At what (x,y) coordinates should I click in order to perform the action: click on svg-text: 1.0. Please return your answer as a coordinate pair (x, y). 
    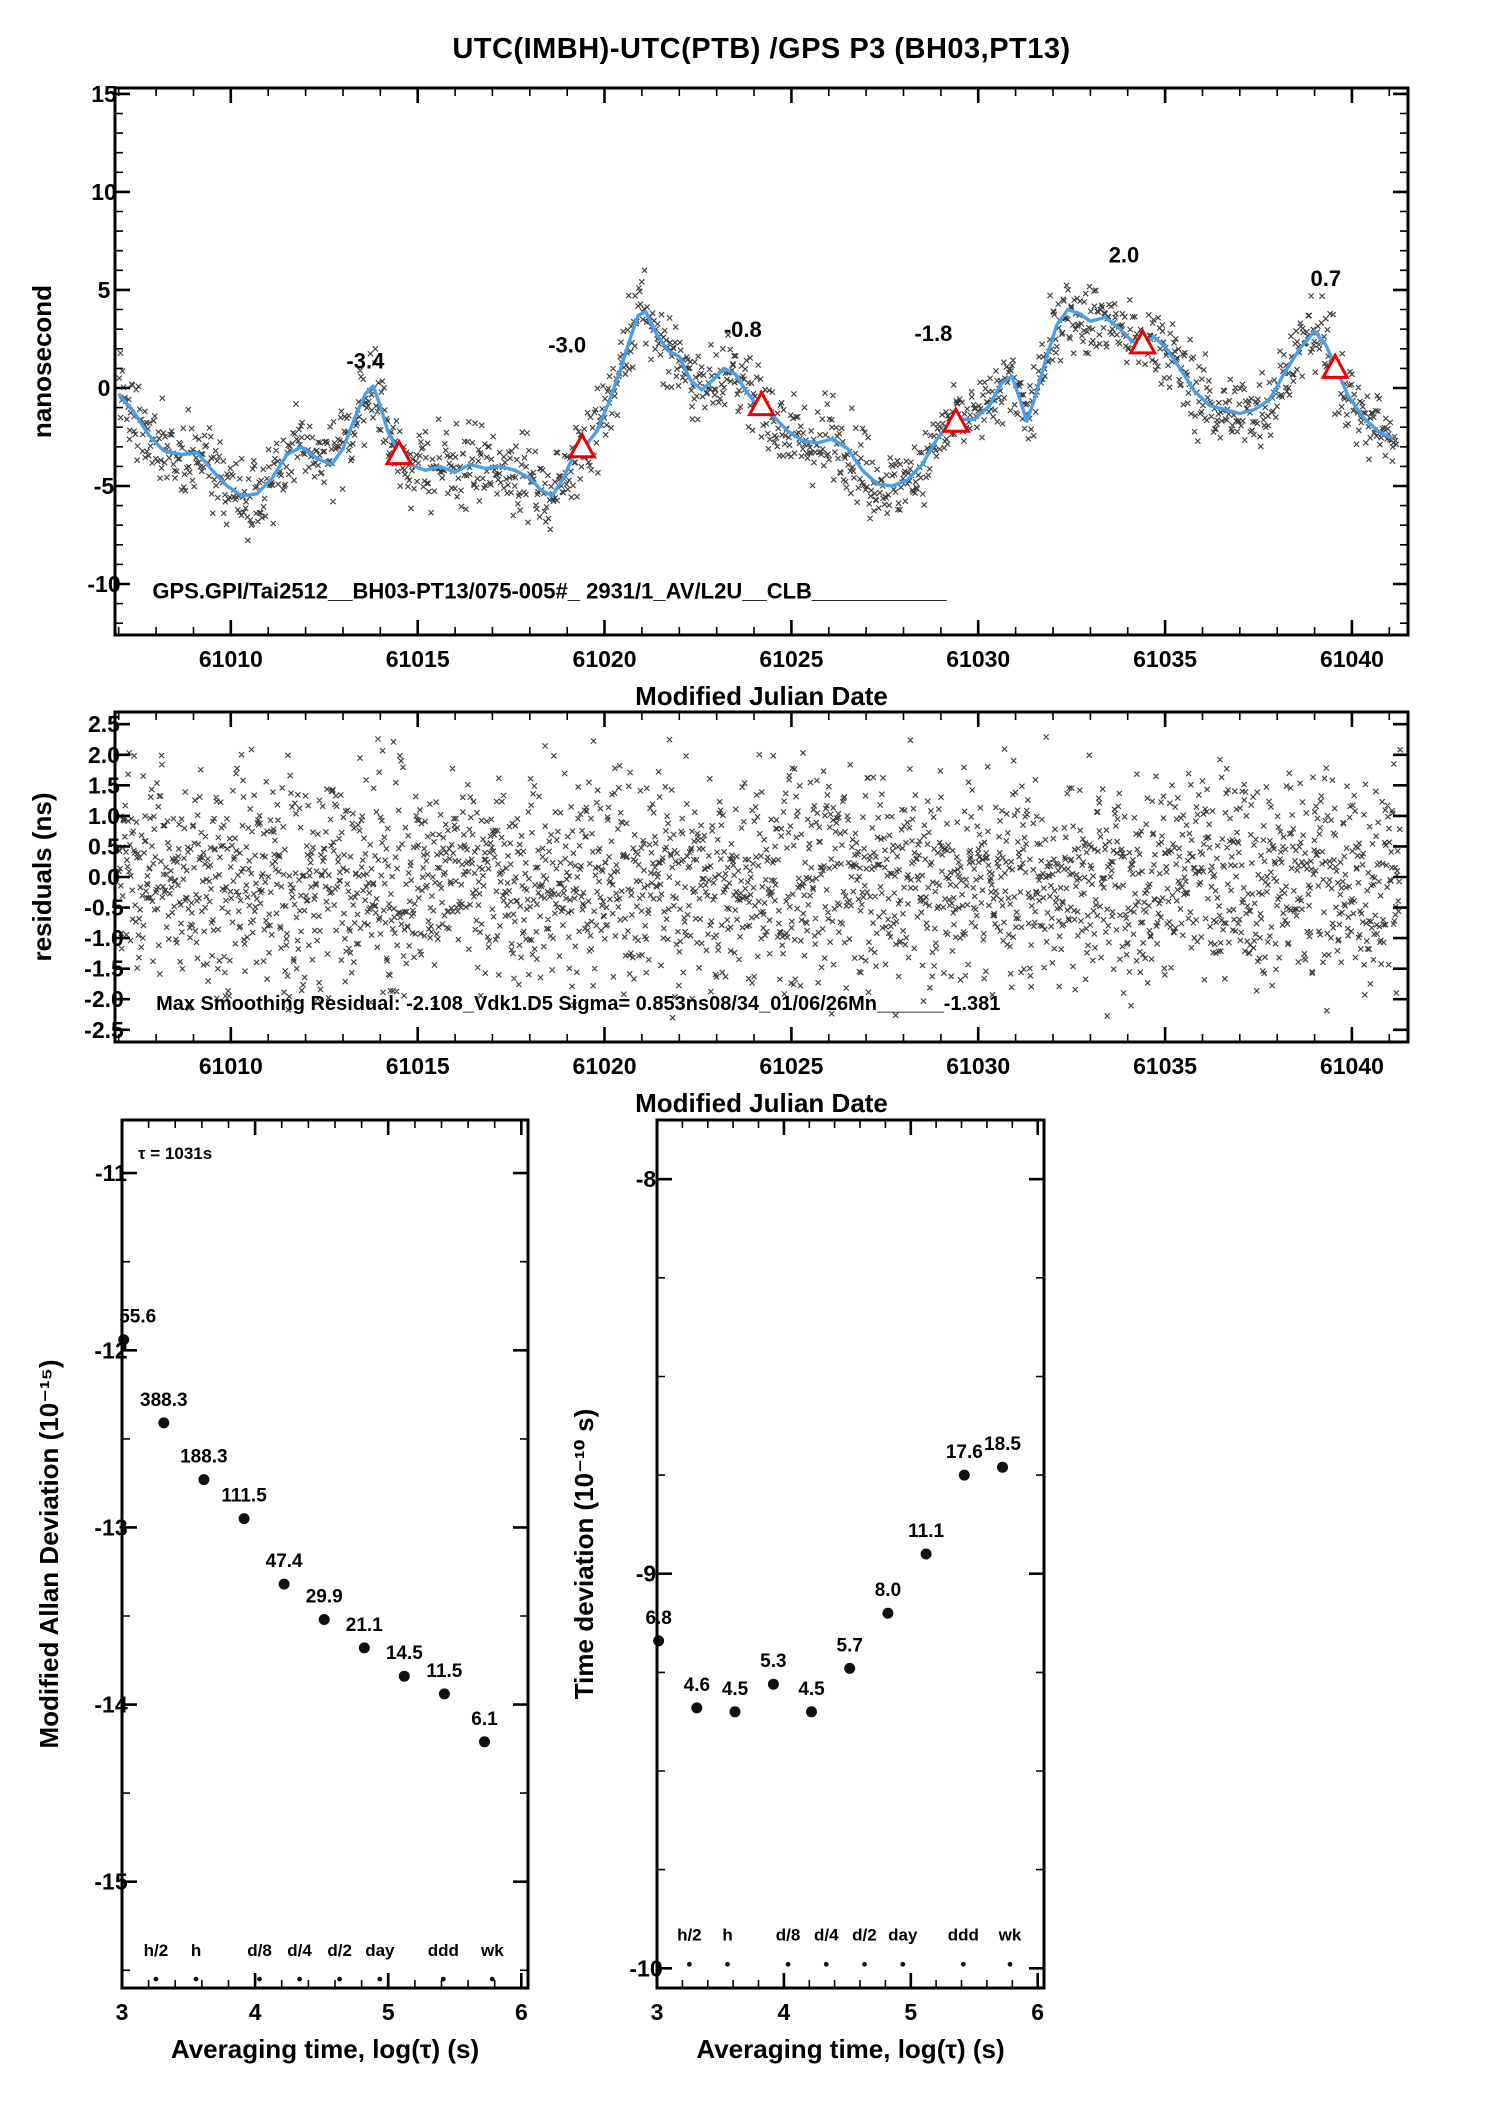
    Looking at the image, I should click on (104, 816).